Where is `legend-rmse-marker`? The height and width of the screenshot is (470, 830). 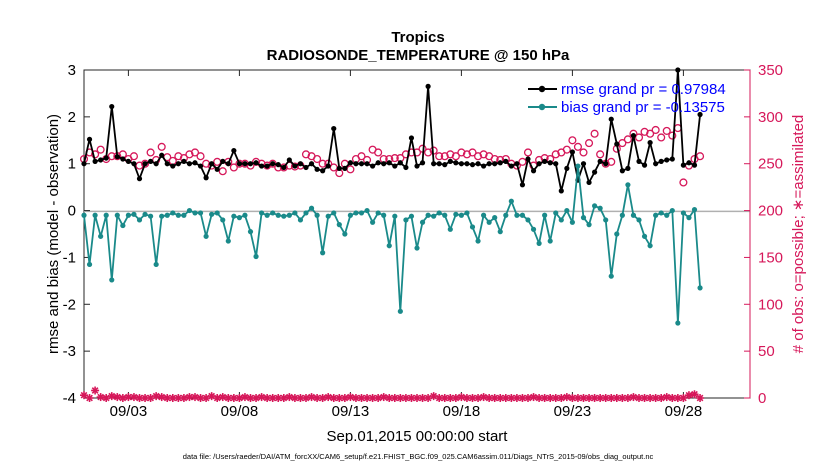
legend-rmse-marker is located at coordinates (542, 89).